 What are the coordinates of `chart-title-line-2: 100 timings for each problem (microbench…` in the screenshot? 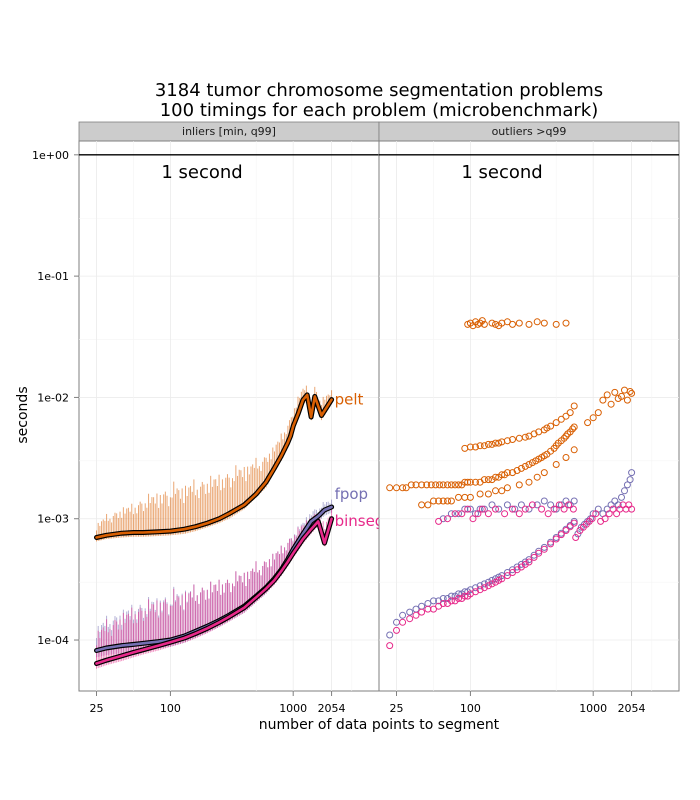 It's located at (379, 110).